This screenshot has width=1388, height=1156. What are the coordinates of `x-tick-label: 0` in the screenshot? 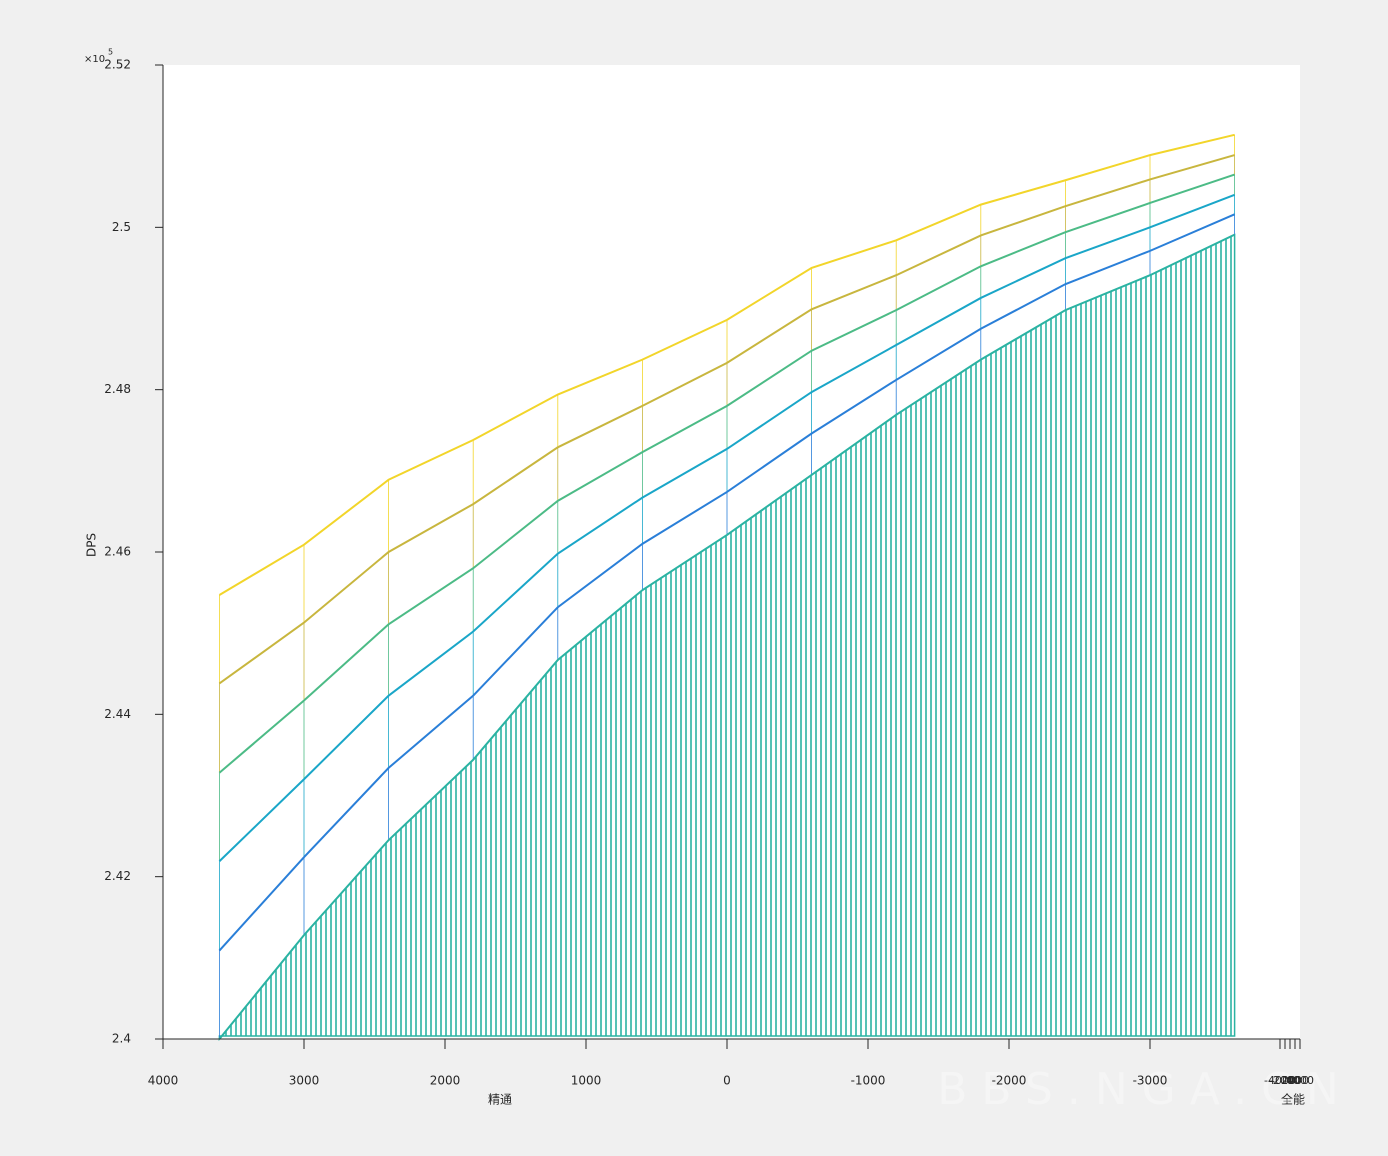 It's located at (727, 1081).